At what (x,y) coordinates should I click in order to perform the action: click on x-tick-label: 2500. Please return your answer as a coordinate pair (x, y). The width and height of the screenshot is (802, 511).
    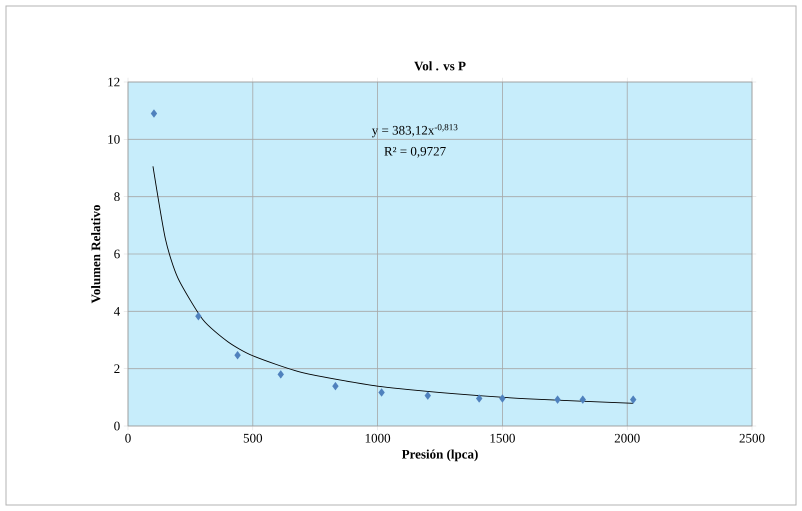
    Looking at the image, I should click on (752, 438).